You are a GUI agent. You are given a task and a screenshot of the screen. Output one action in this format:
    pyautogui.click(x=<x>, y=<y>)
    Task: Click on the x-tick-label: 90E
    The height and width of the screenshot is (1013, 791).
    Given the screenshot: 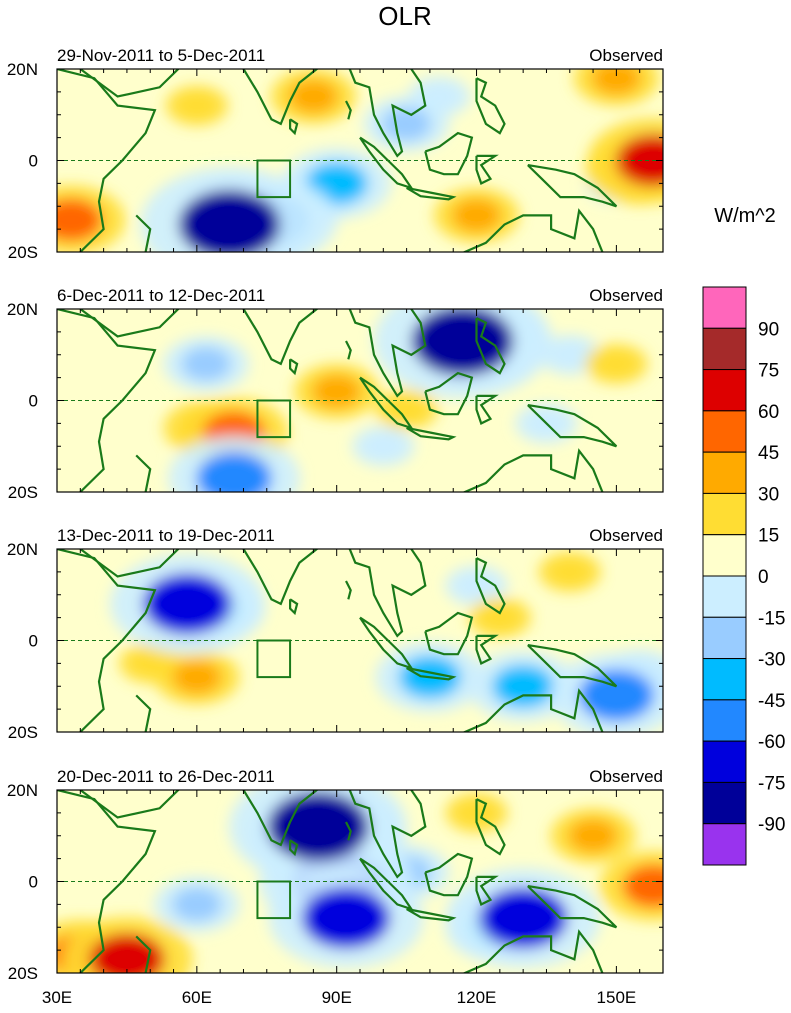 What is the action you would take?
    pyautogui.click(x=337, y=997)
    